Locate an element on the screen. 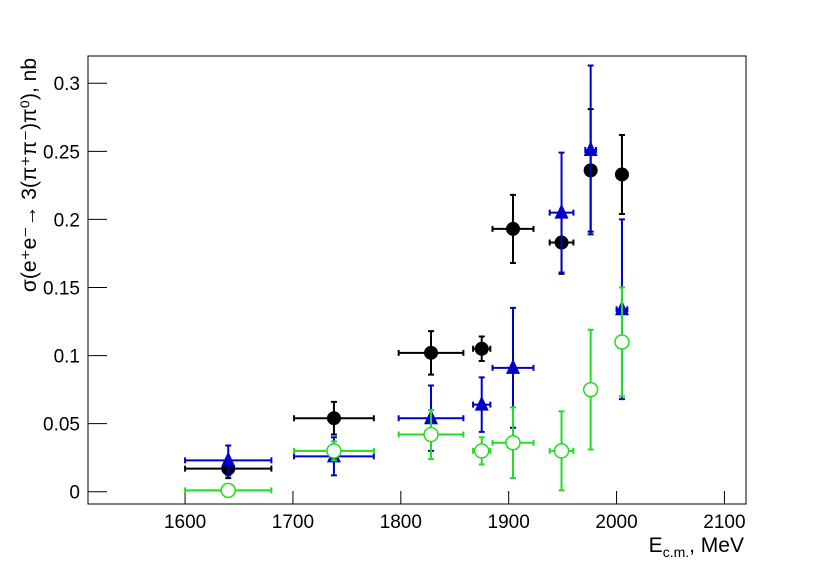  y-tick-label: 0.25 is located at coordinates (61, 152).